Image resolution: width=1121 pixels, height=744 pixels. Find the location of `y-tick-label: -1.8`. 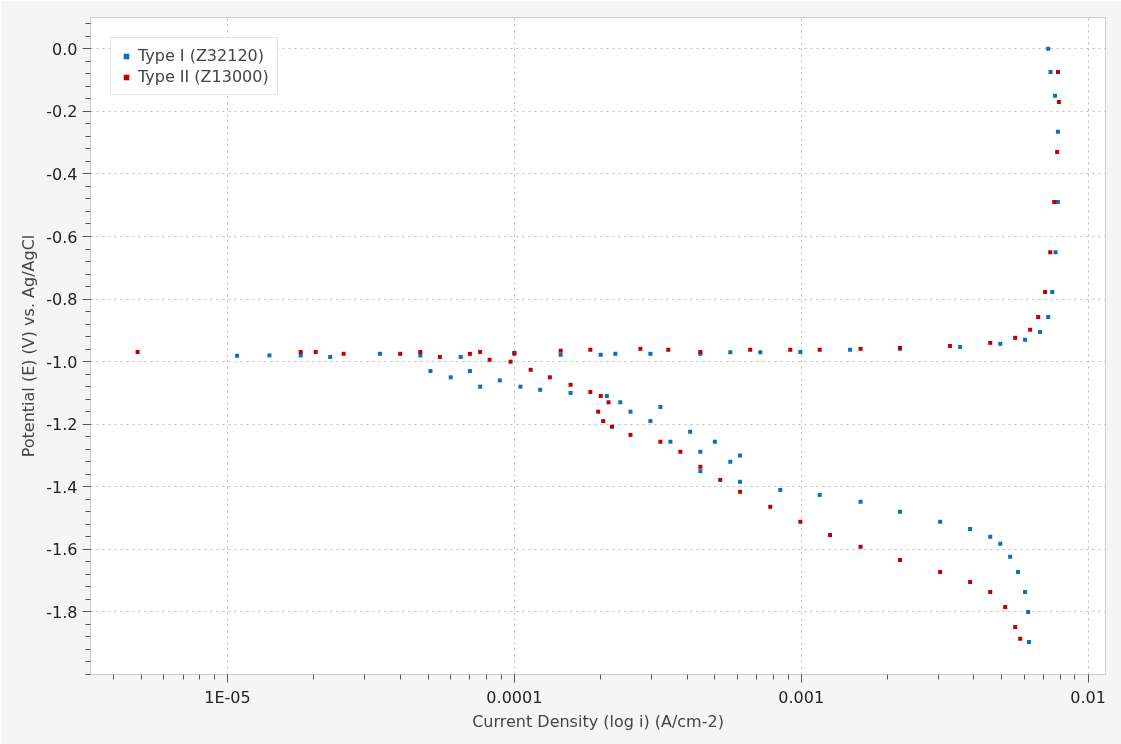

y-tick-label: -1.8 is located at coordinates (62, 612).